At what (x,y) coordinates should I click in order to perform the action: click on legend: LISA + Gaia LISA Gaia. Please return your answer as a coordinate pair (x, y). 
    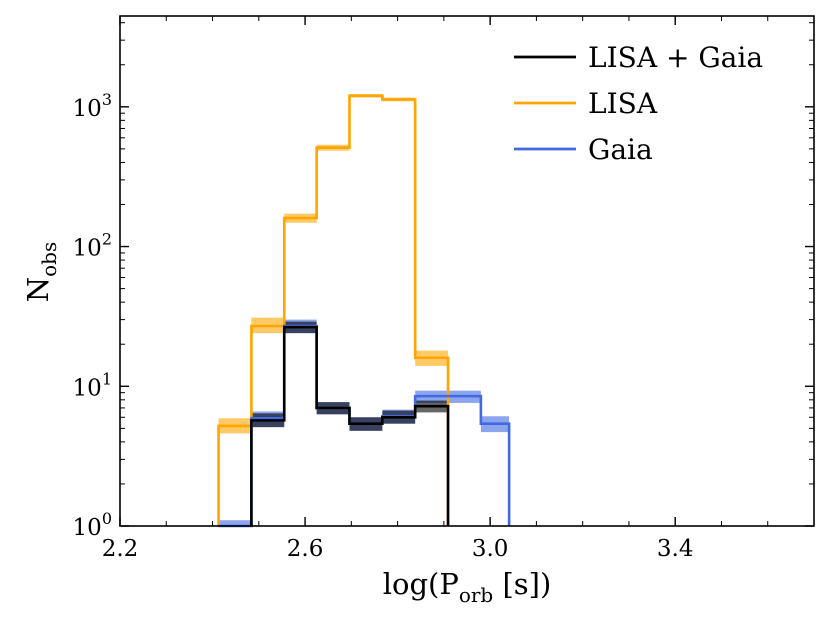
    Looking at the image, I should click on (638, 103).